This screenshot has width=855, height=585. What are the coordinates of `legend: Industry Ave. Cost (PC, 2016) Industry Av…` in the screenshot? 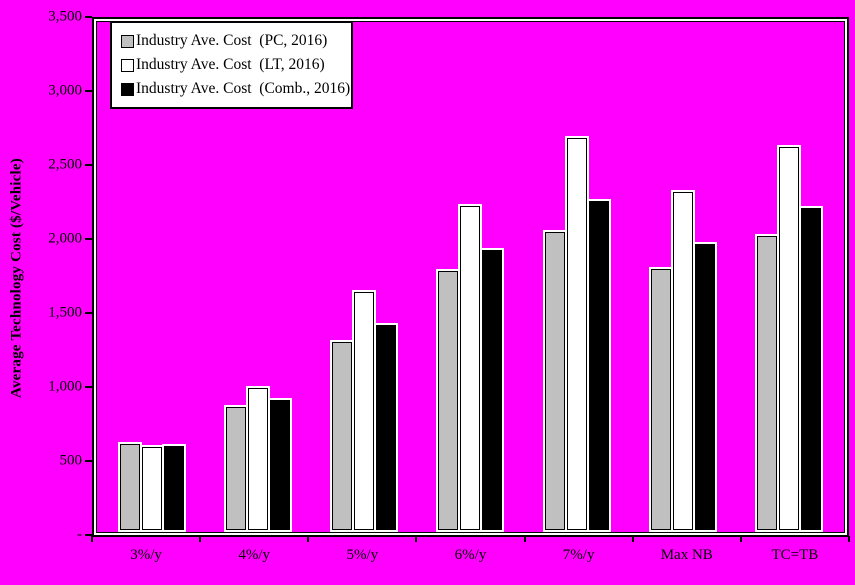 It's located at (231, 65).